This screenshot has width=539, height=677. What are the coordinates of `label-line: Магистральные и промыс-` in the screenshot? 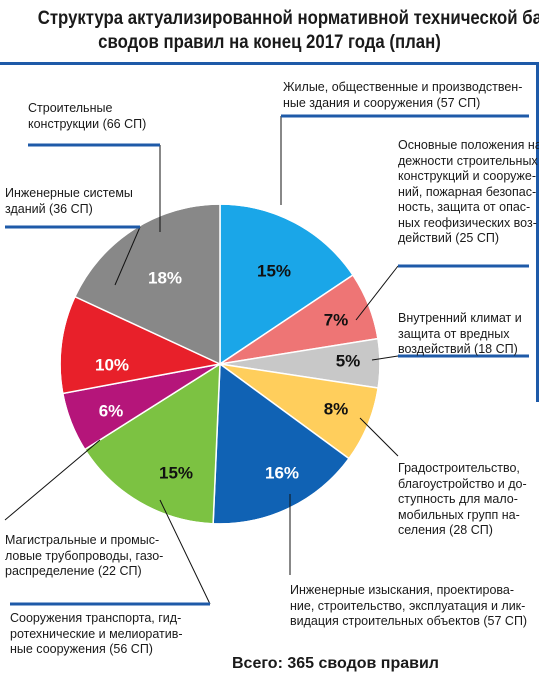 It's located at (82, 540).